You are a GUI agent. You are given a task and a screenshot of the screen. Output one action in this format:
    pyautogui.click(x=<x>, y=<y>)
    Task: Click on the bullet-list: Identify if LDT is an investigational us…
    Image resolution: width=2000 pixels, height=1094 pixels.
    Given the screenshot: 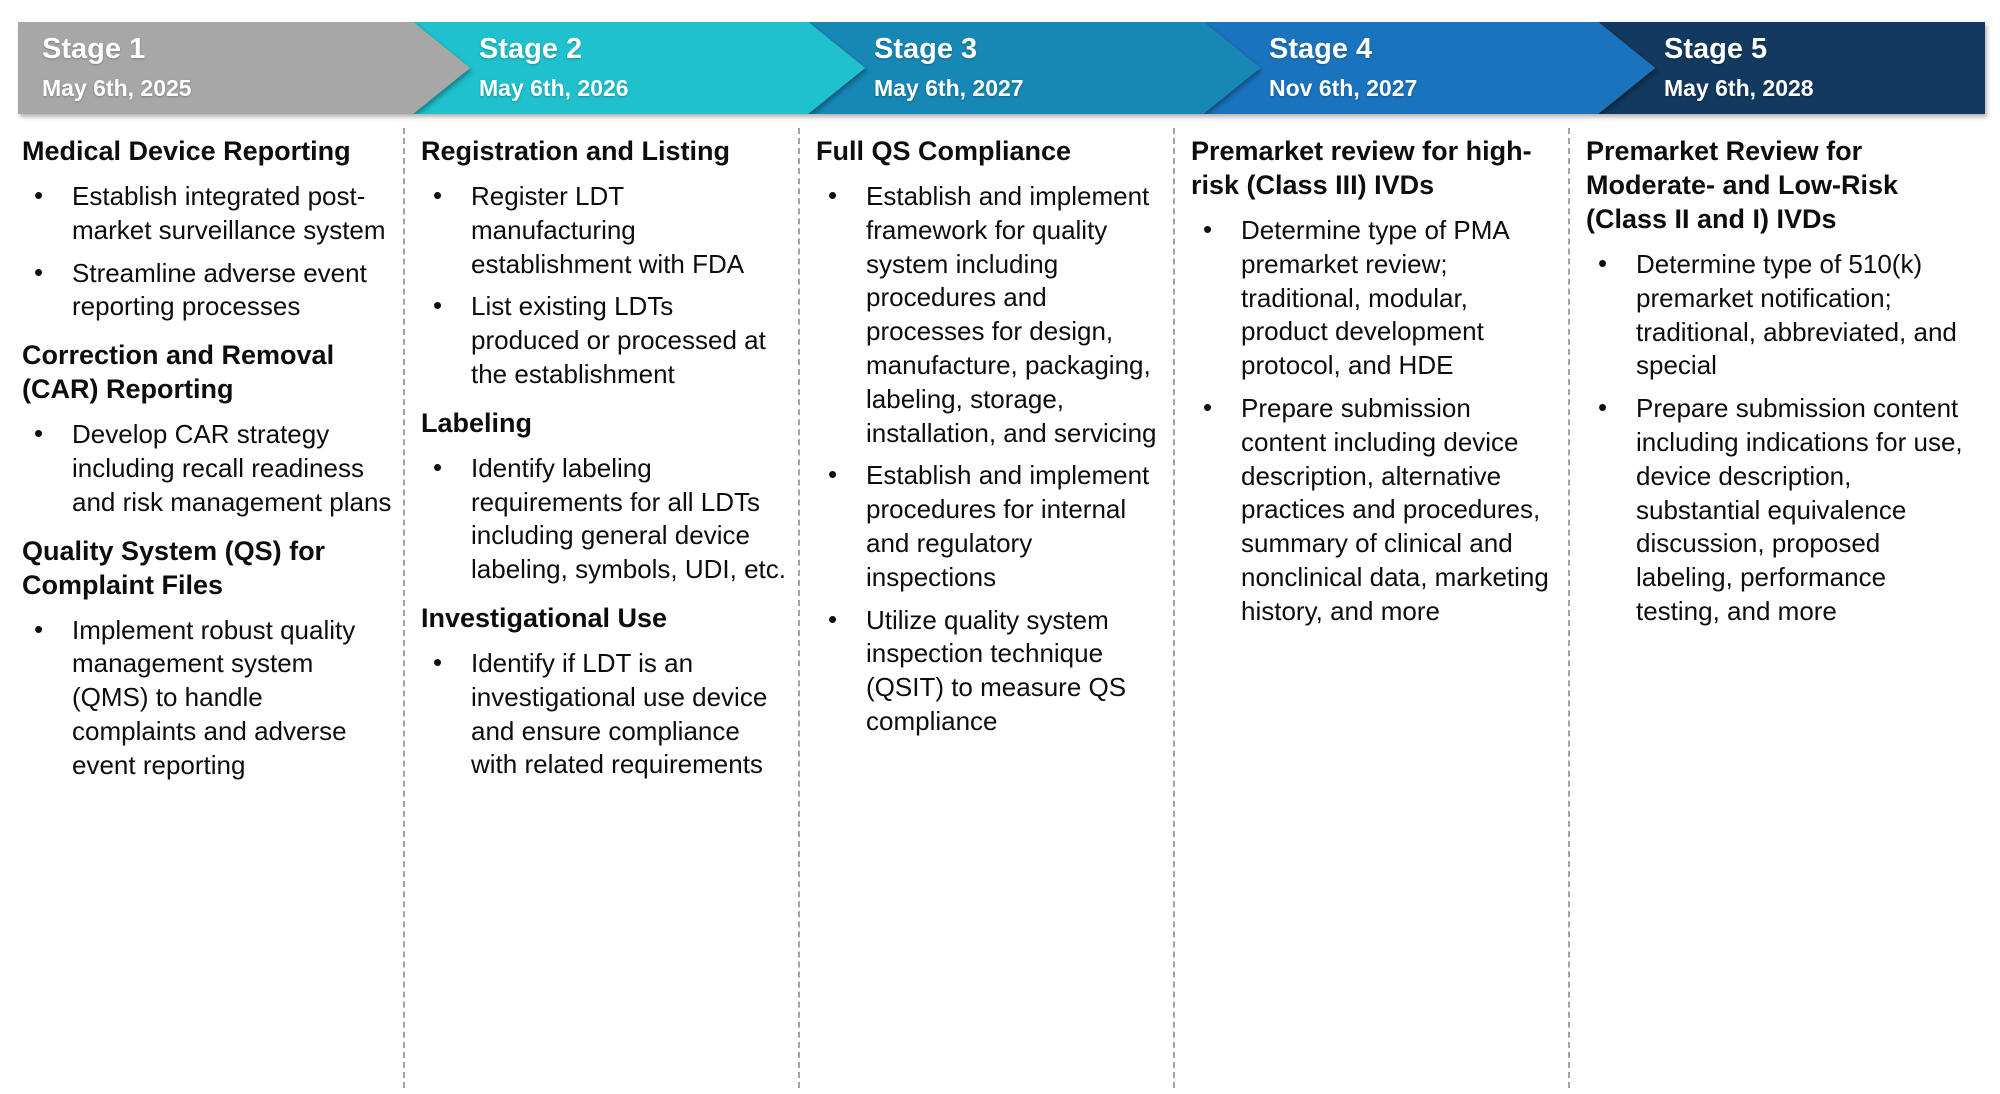 What is the action you would take?
    pyautogui.click(x=604, y=714)
    